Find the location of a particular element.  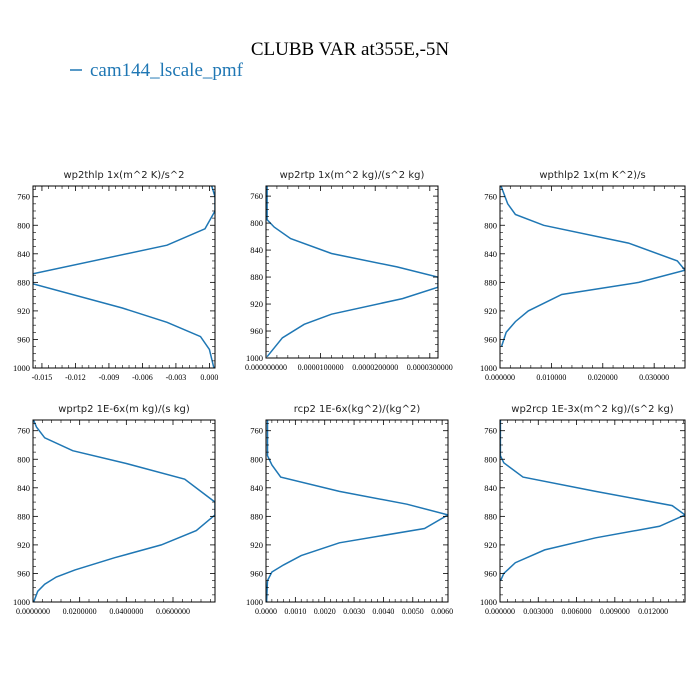

x-tick-label: 0.0000000 is located at coordinates (33, 611).